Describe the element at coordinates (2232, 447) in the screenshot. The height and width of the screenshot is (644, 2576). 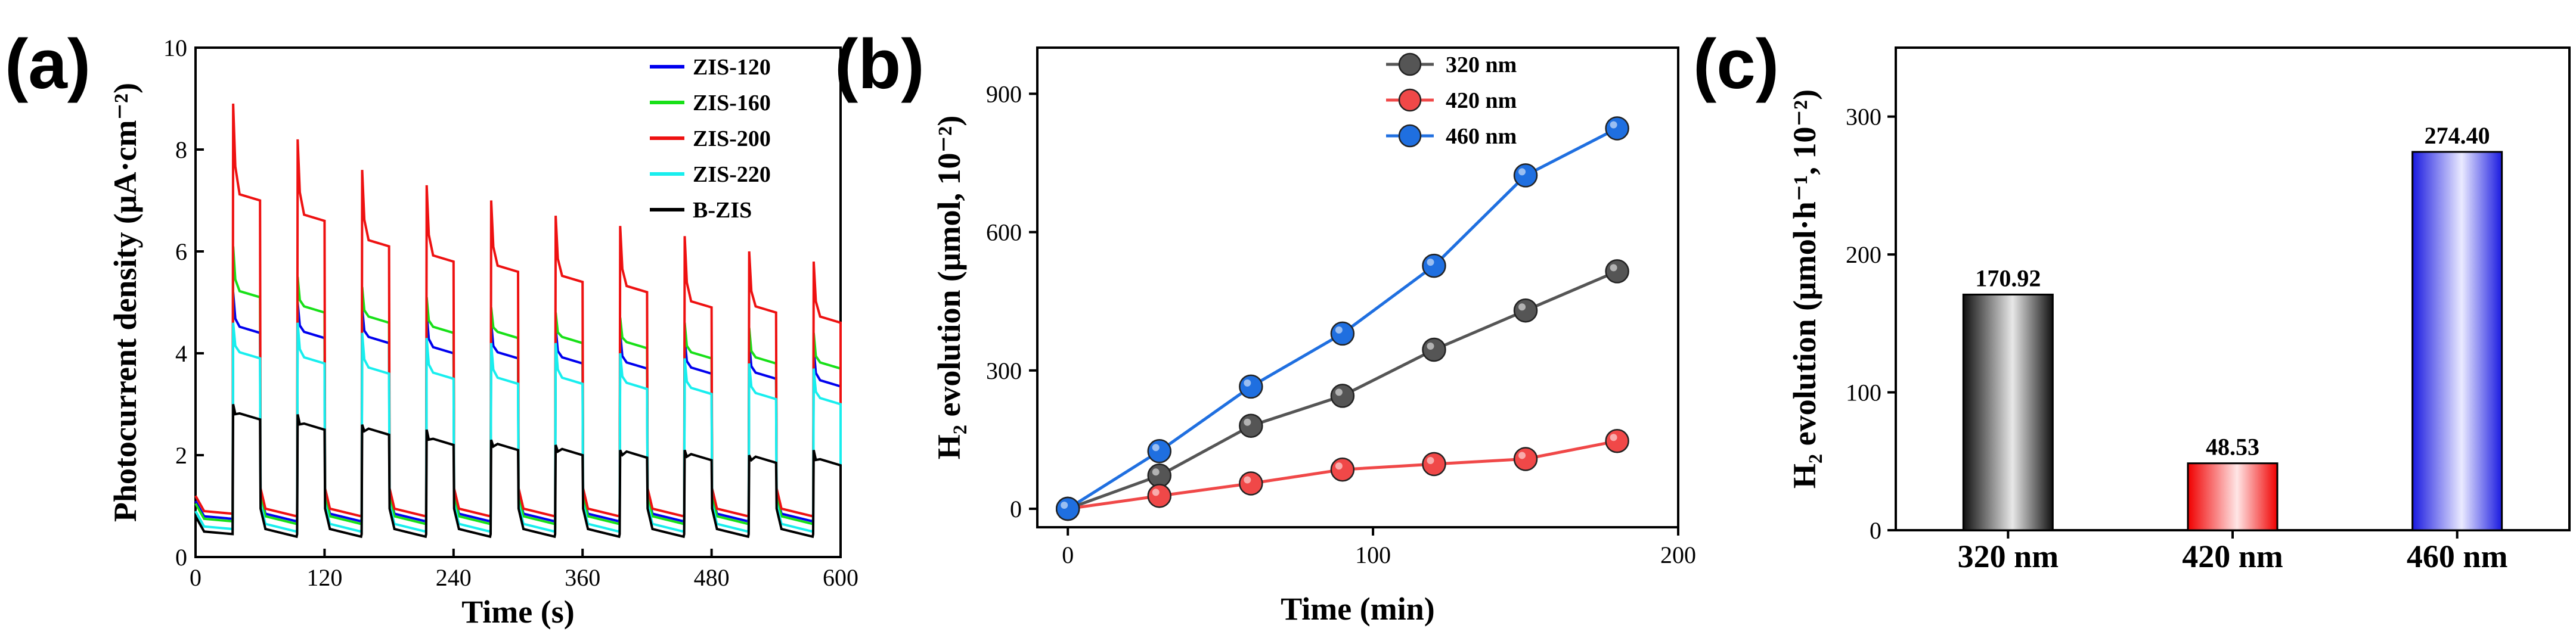
I see `bar-value-label: 48.53` at that location.